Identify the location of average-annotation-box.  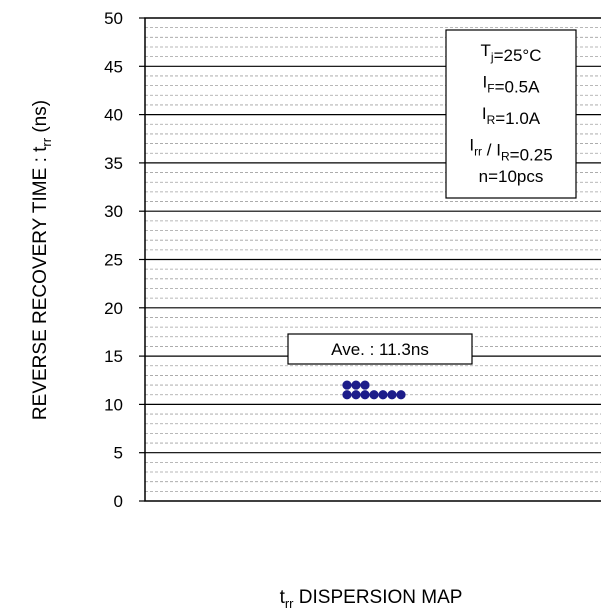
(380, 349).